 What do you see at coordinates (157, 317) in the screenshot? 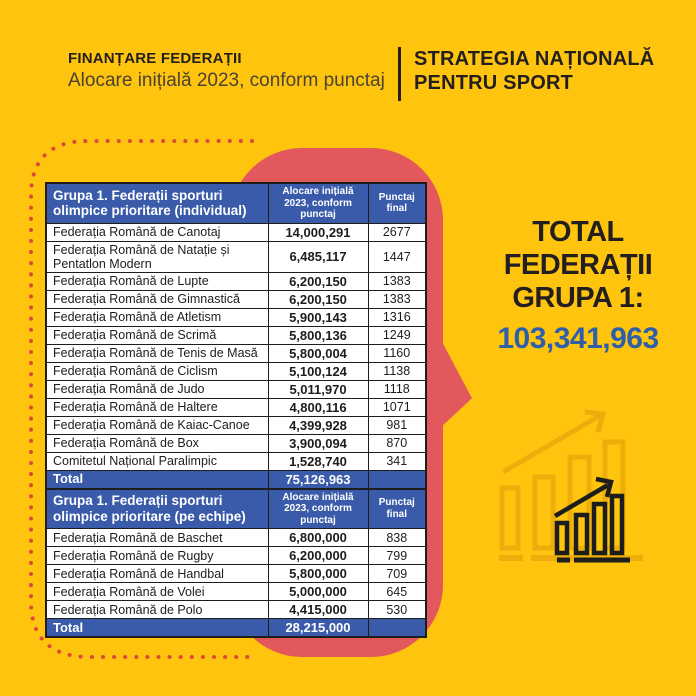
I see `federation-name: Federația Română de Atletism` at bounding box center [157, 317].